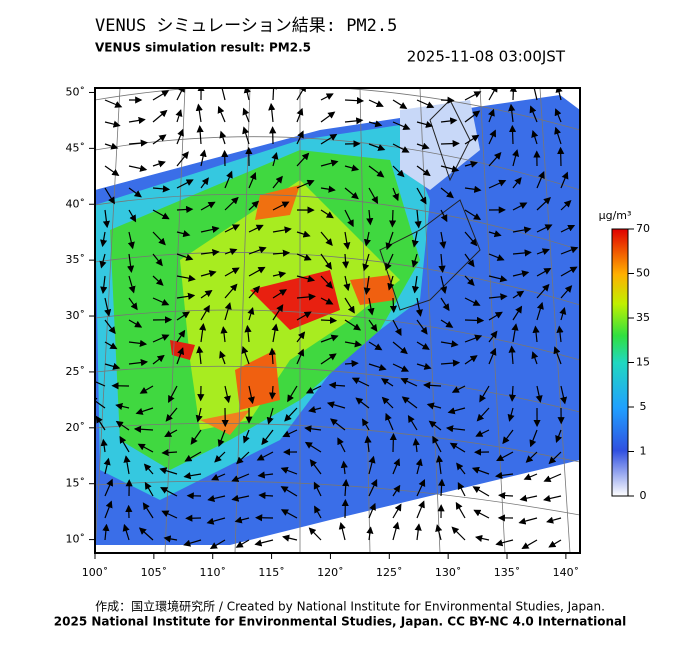 This screenshot has width=700, height=653. I want to click on y-tick-label: 15˚, so click(76, 483).